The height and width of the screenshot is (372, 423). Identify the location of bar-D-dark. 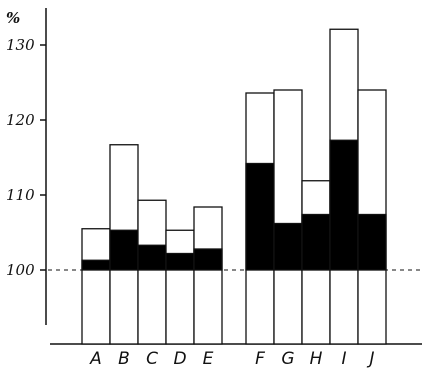
(180, 261).